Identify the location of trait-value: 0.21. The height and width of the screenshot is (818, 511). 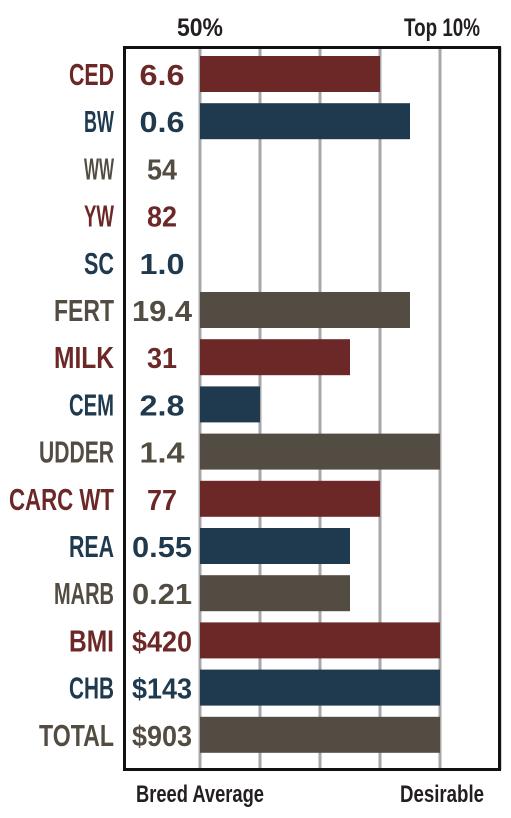
(162, 595).